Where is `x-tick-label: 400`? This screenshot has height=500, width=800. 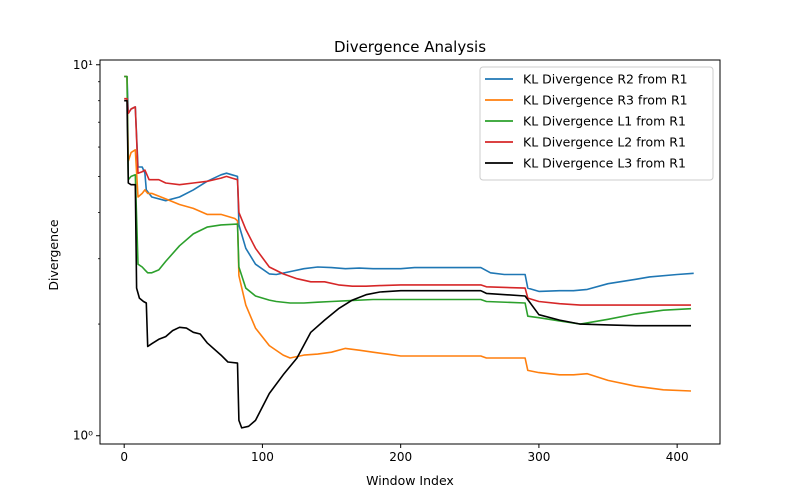
x-tick-label: 400 is located at coordinates (677, 457).